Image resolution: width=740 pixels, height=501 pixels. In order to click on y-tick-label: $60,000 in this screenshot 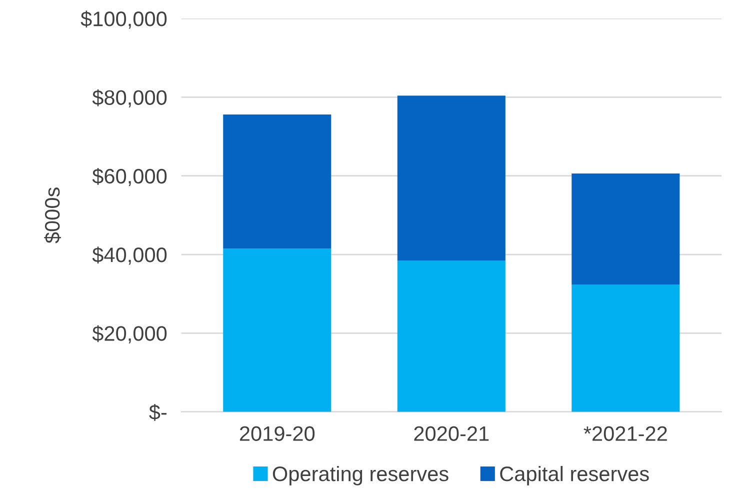, I will do `click(129, 177)`.